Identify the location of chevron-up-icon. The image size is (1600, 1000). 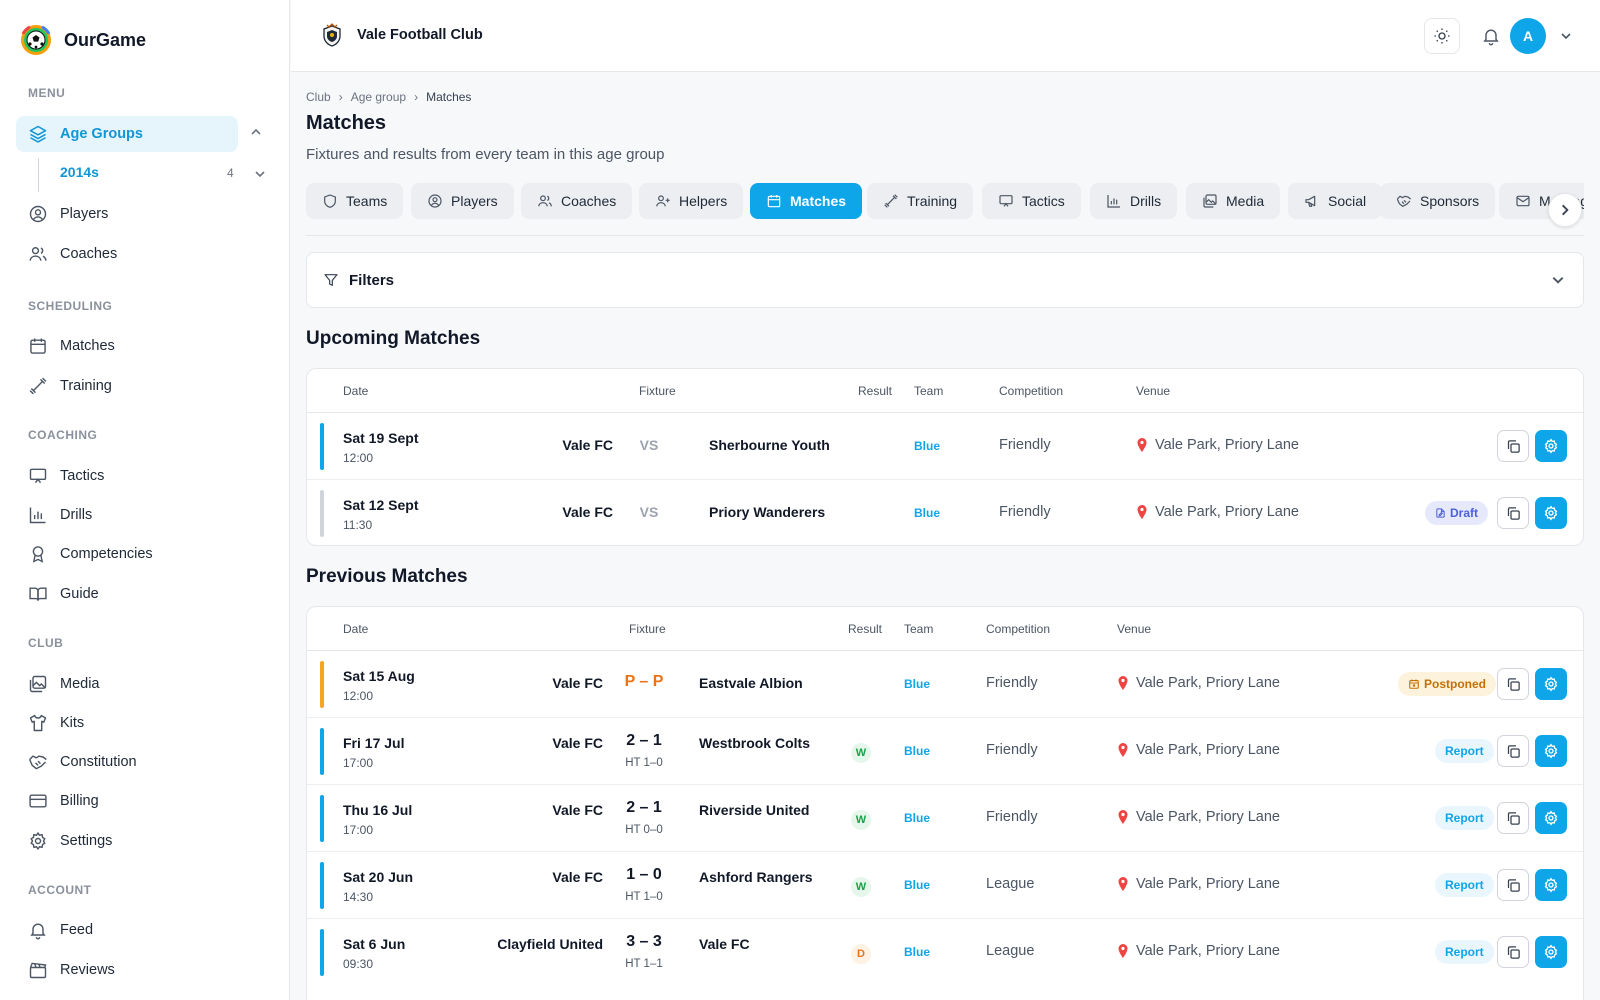
(256, 132).